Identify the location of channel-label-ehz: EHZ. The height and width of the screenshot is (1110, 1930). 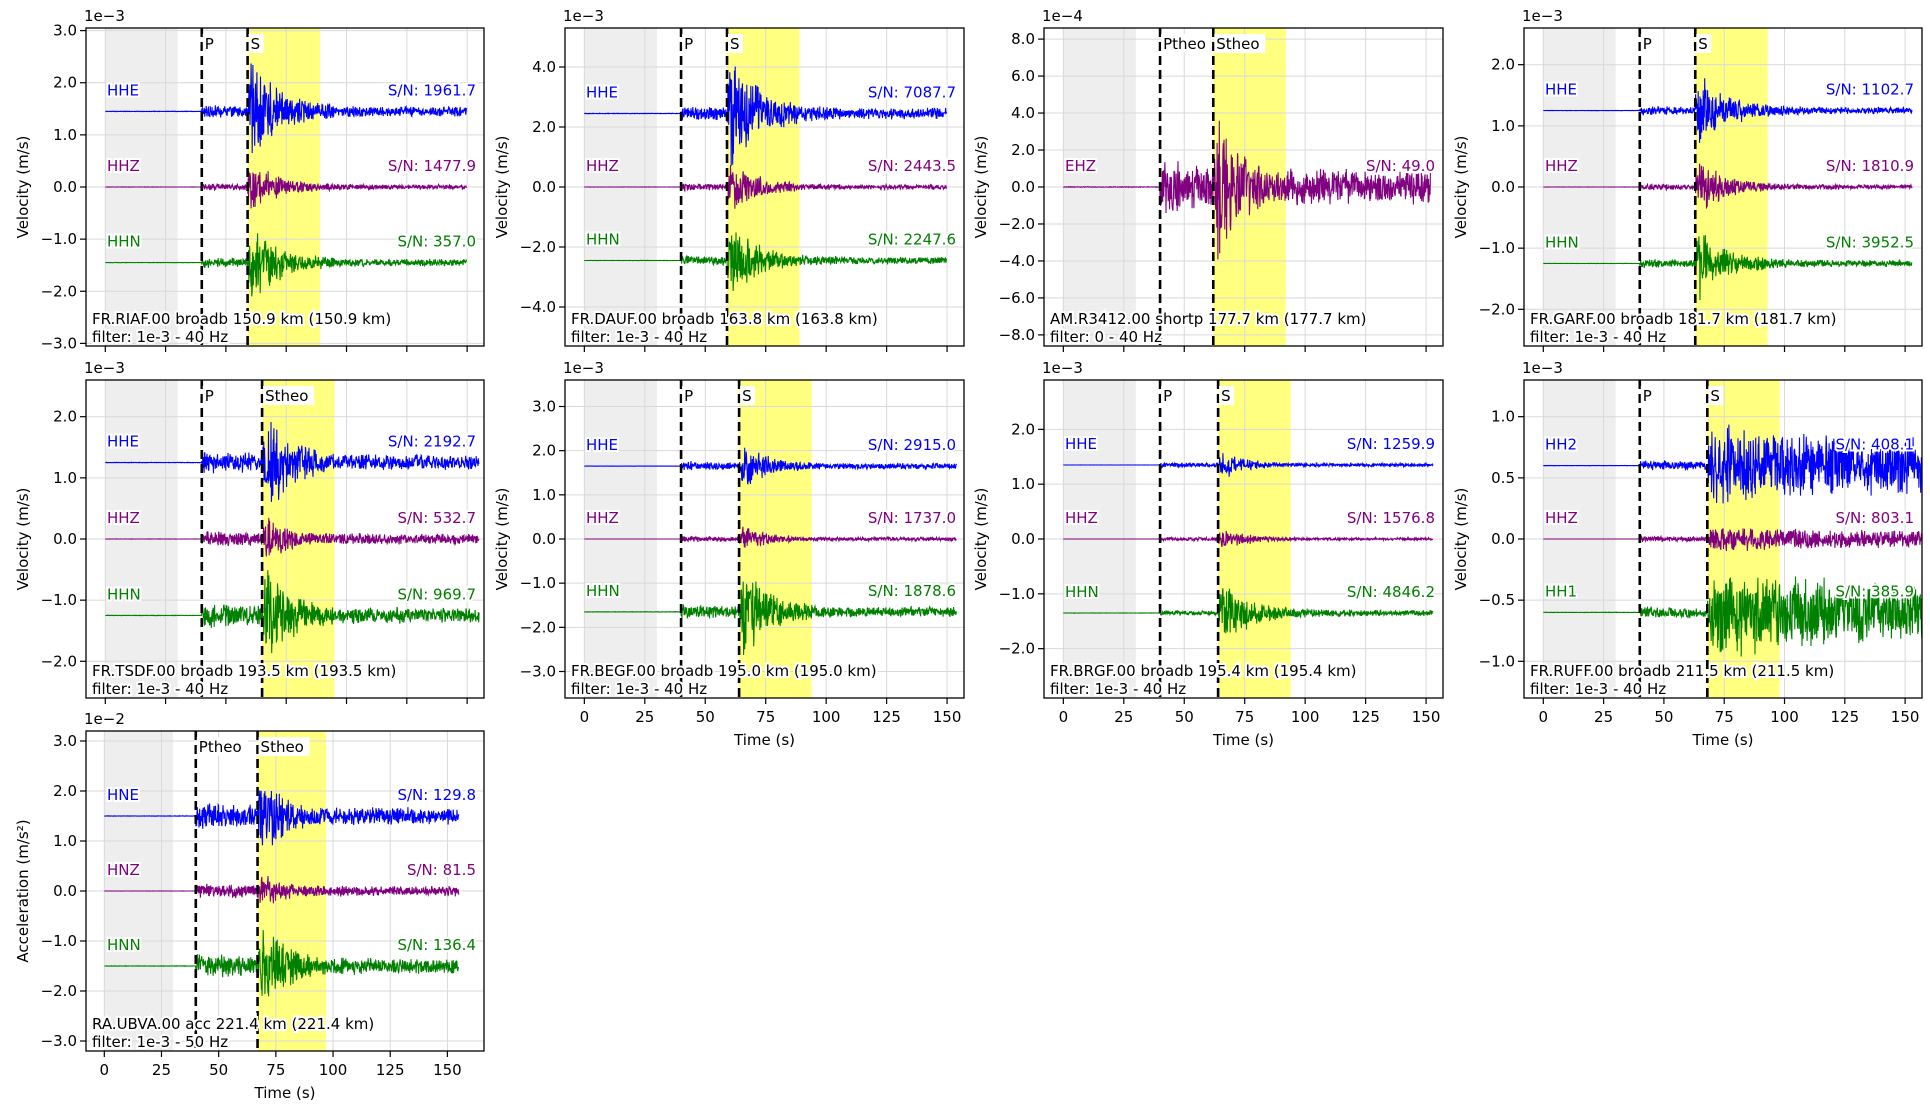
(1080, 166).